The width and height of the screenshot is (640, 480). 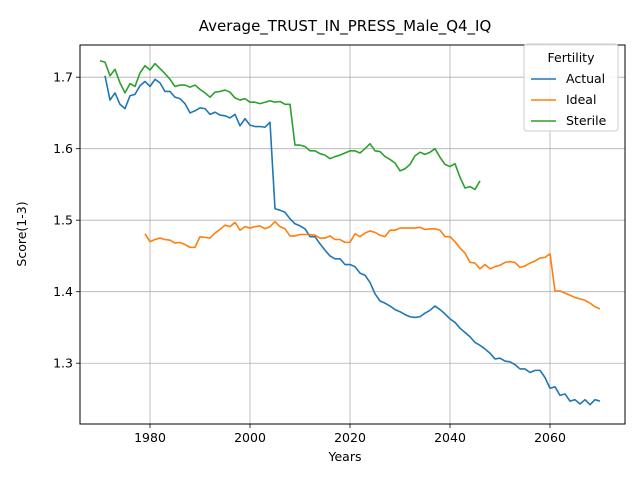 I want to click on y-tick-label: 1.5, so click(x=63, y=220).